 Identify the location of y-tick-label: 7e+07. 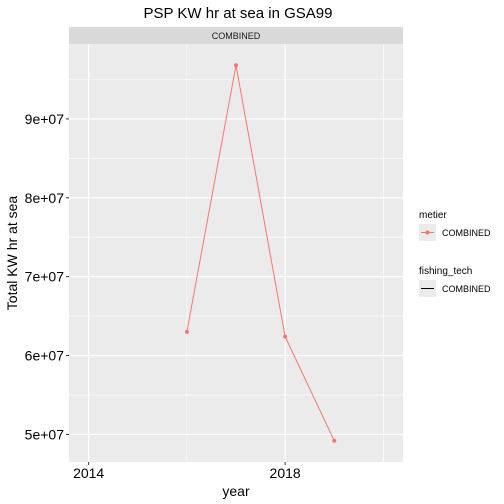
(45, 277).